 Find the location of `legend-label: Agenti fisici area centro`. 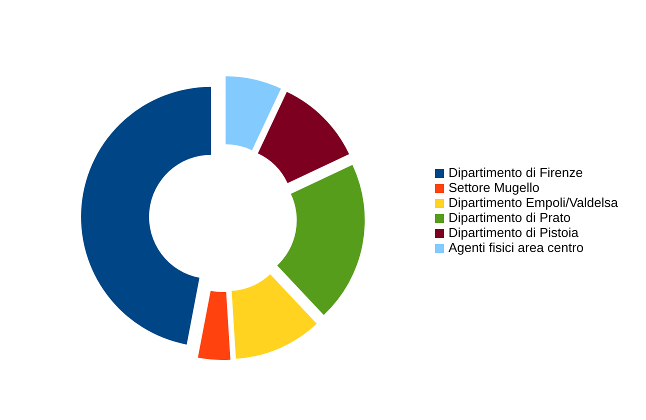

legend-label: Agenti fisici area centro is located at coordinates (516, 247).